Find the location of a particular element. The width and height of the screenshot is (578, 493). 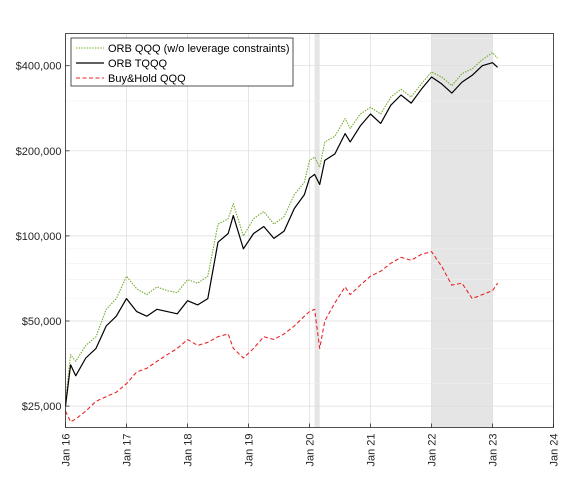

legend-label-2: ORB TQQQ is located at coordinates (138, 64).